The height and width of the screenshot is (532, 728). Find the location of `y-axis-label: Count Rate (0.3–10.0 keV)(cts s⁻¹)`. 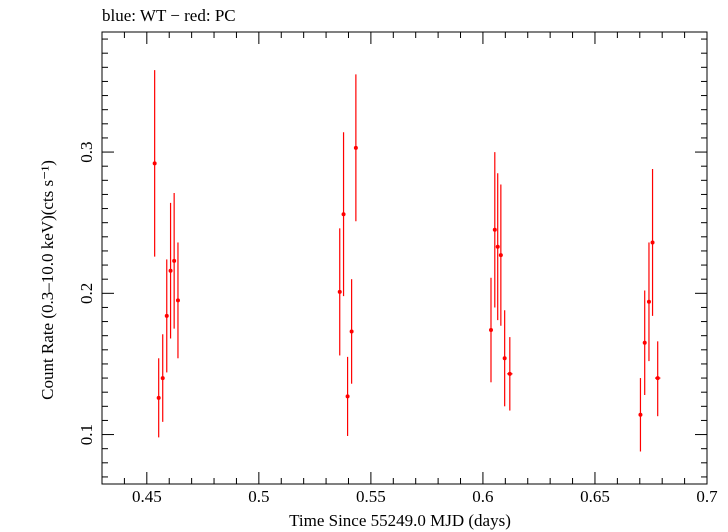

y-axis-label: Count Rate (0.3–10.0 keV)(cts s⁻¹) is located at coordinates (47, 280).